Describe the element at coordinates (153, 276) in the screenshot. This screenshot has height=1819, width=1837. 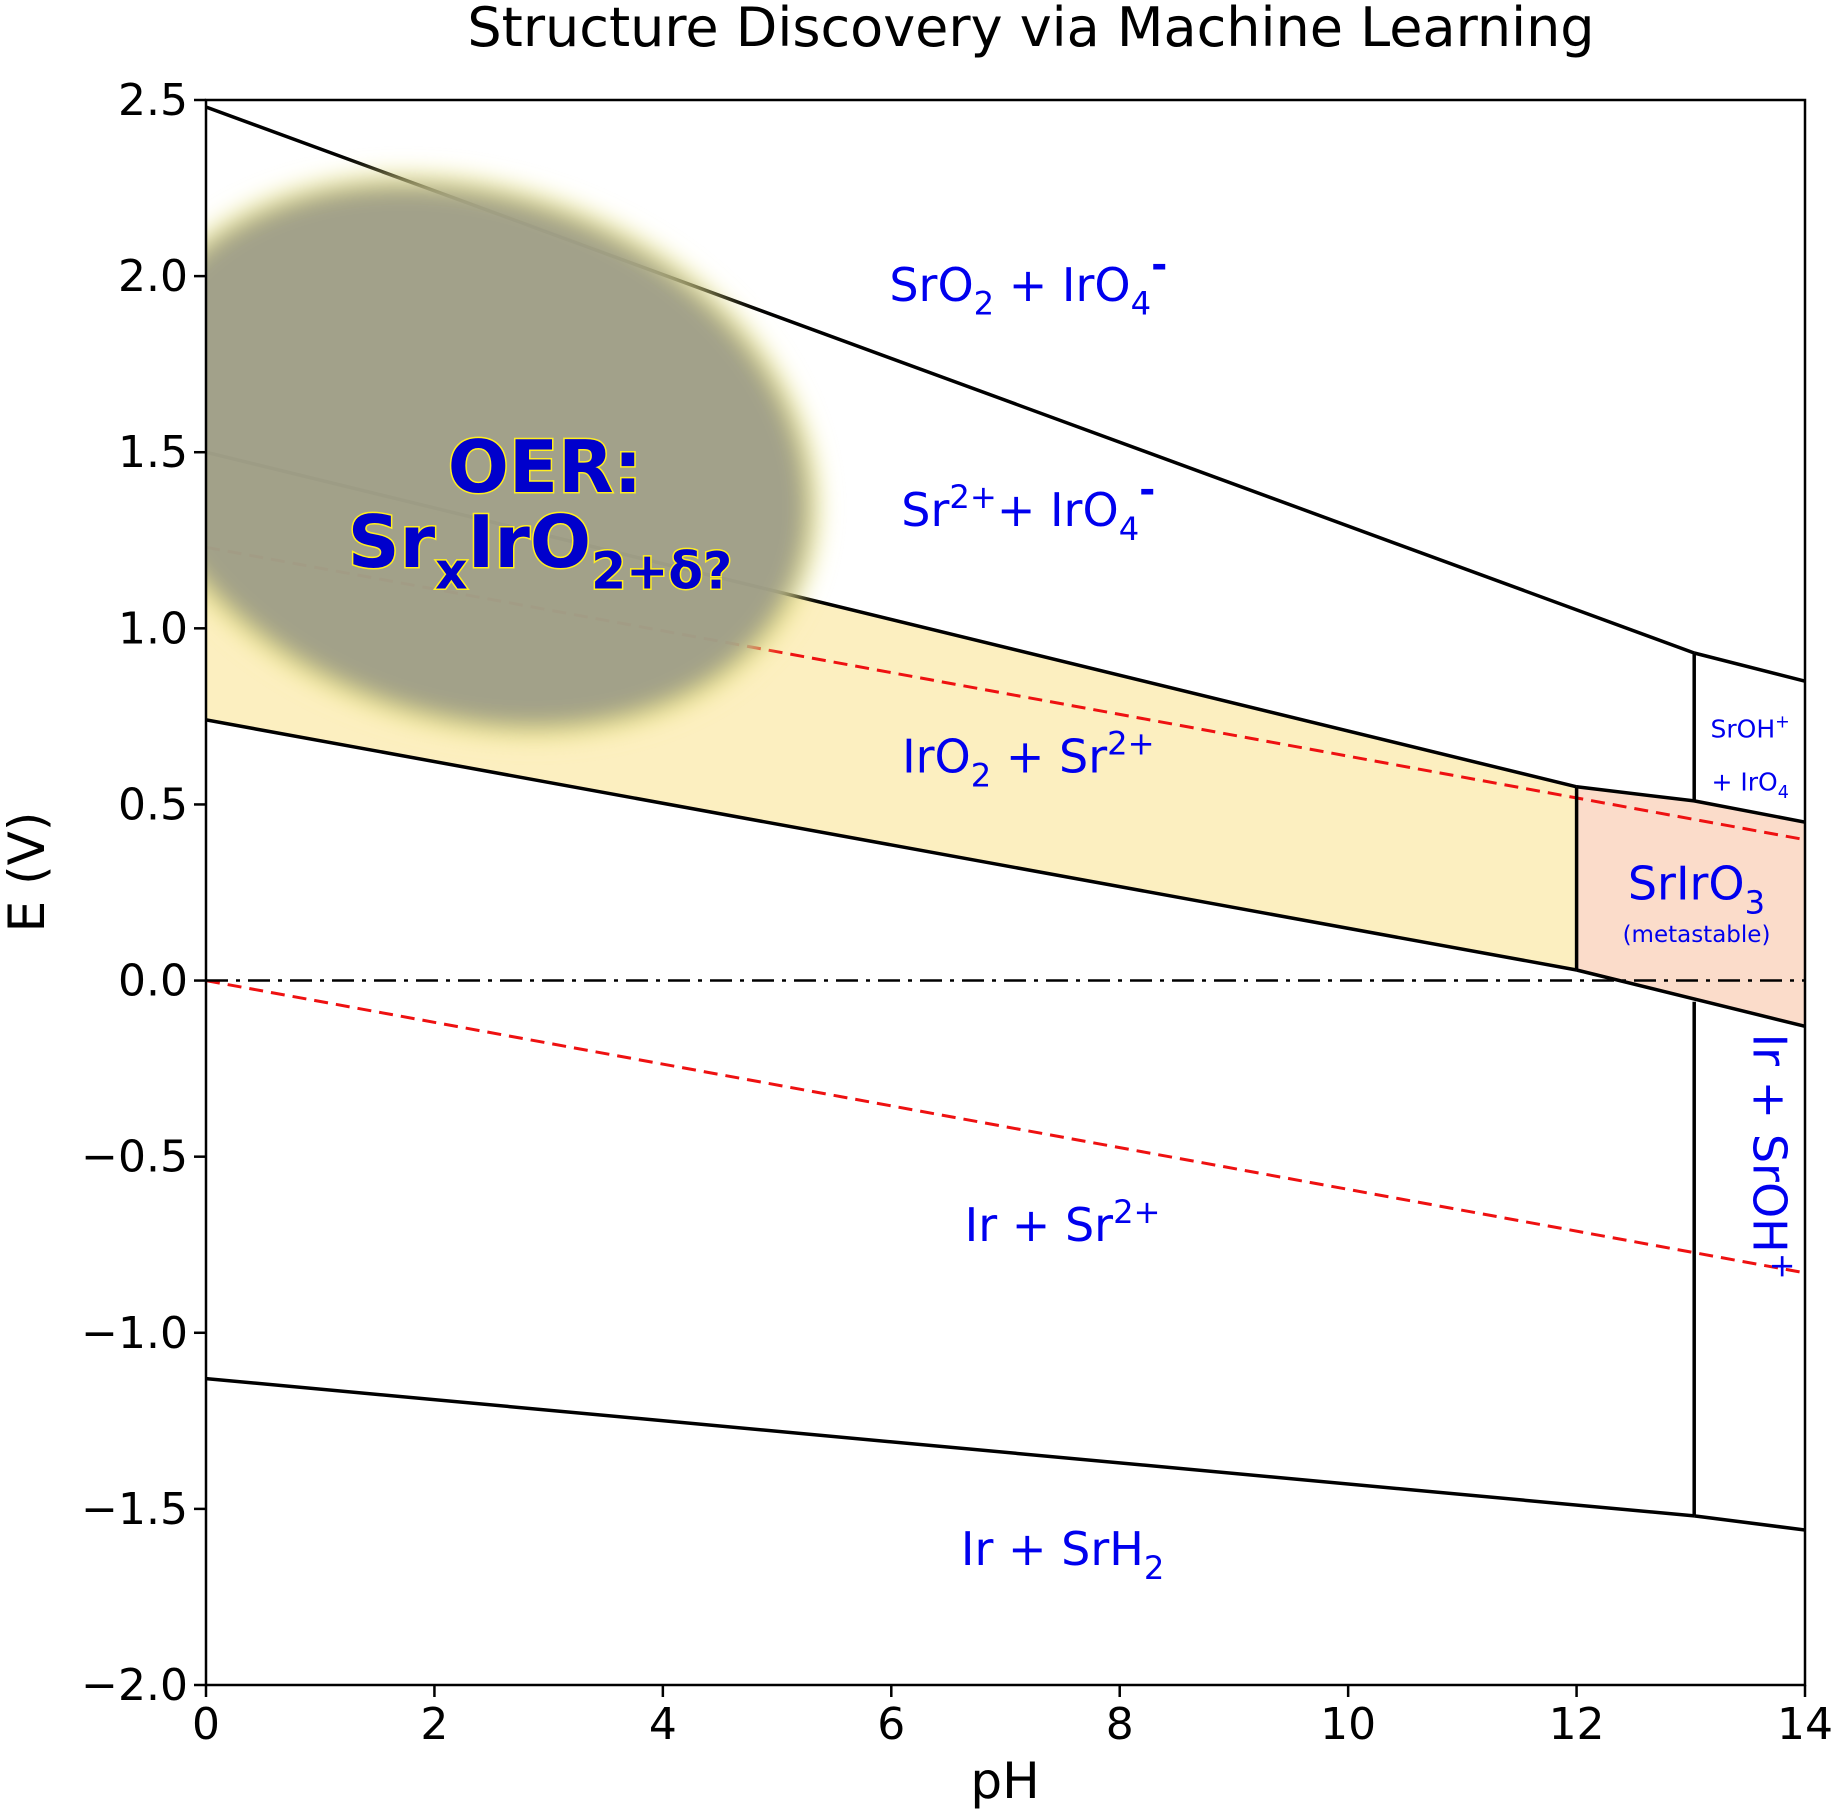
I see `y-tick-label: 2.0` at that location.